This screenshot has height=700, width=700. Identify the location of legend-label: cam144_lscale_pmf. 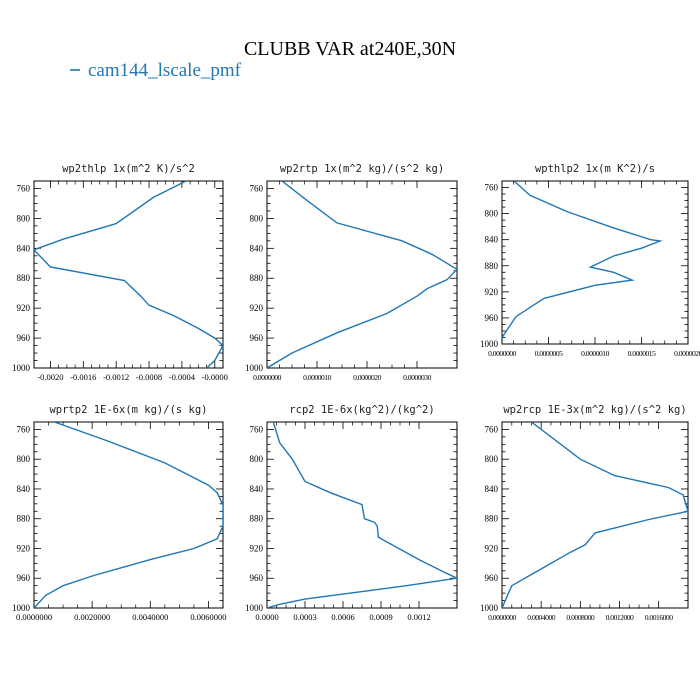
(165, 70).